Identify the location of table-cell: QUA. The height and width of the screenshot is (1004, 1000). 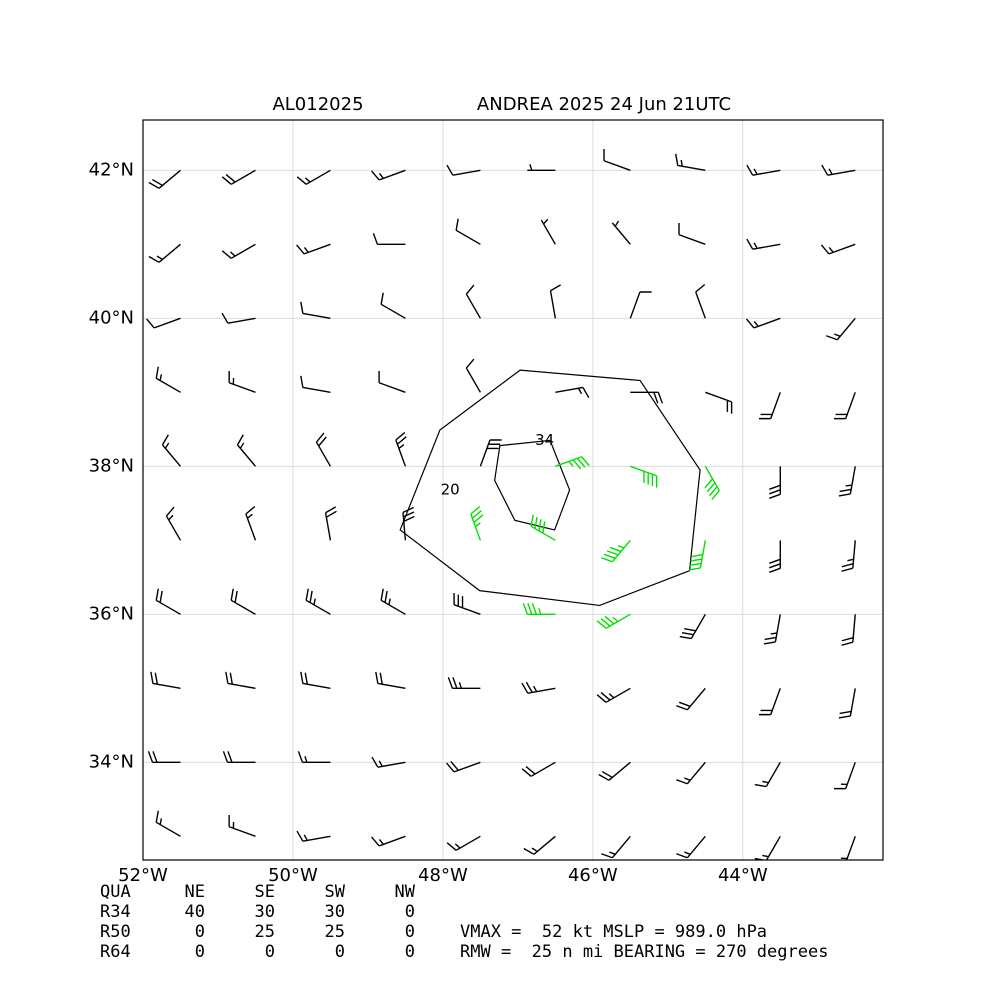
(115, 892).